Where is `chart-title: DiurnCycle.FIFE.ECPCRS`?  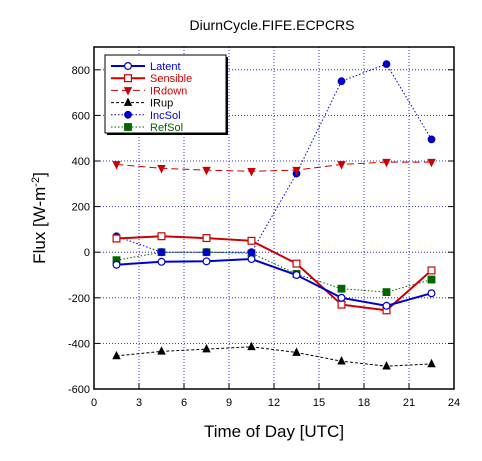 chart-title: DiurnCycle.FIFE.ECPCRS is located at coordinates (272, 25).